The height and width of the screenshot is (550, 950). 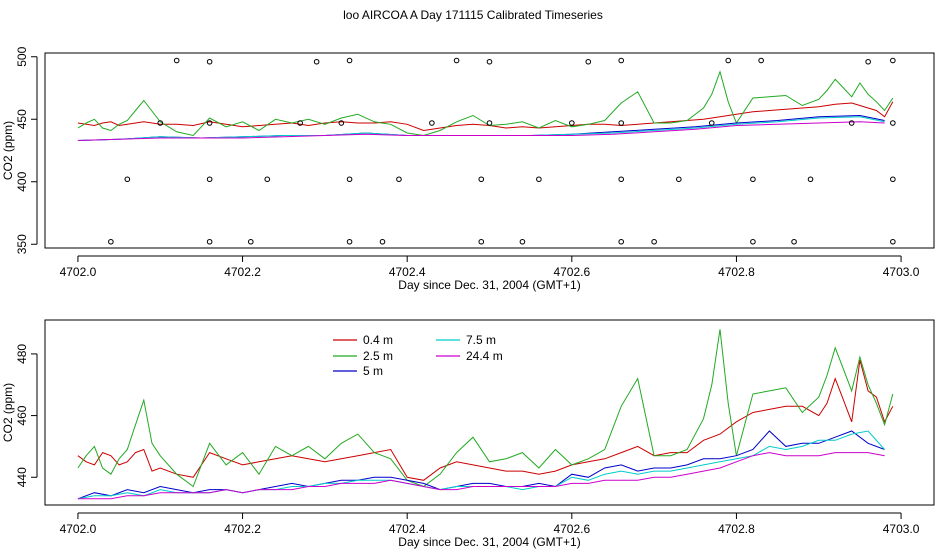 What do you see at coordinates (8, 150) in the screenshot?
I see `top-y-axis-label: CO2 (ppm)` at bounding box center [8, 150].